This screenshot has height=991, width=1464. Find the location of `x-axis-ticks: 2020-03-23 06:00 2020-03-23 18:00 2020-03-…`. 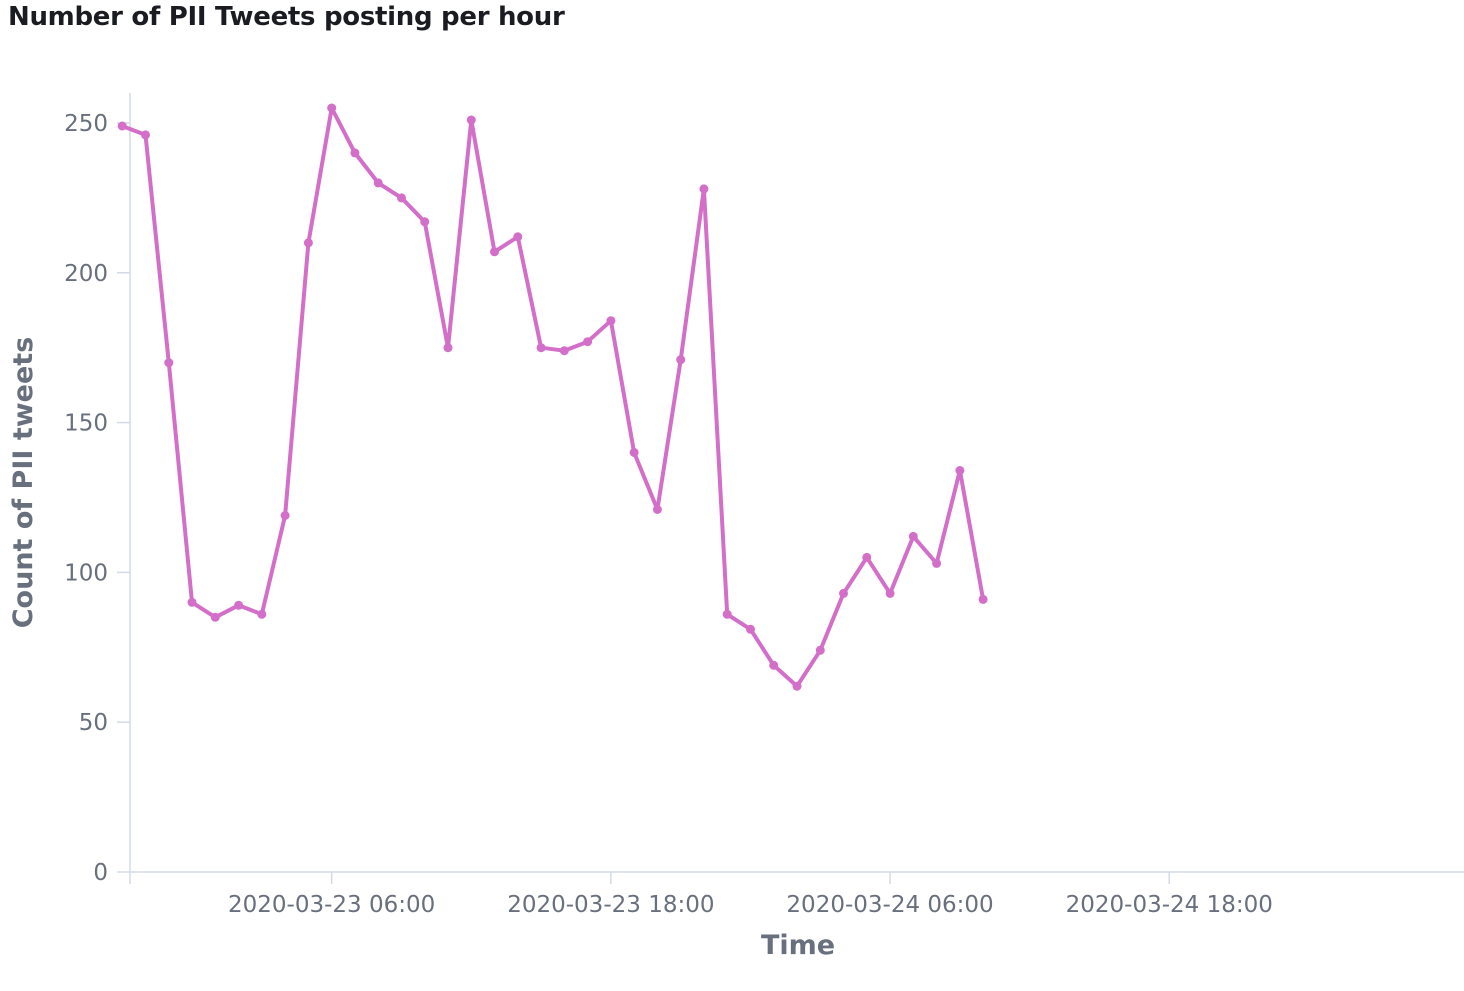

x-axis-ticks: 2020-03-23 06:00 2020-03-23 18:00 2020-03-… is located at coordinates (701, 895).